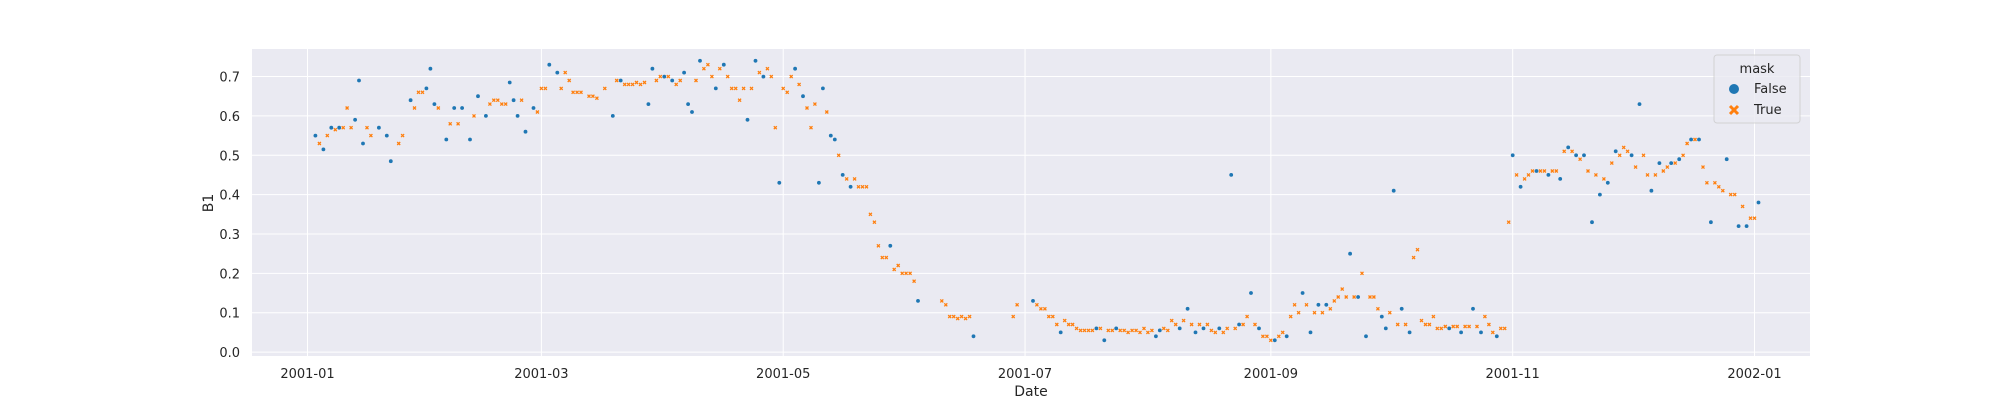  What do you see at coordinates (229, 274) in the screenshot?
I see `y-tick-label: 0.2` at bounding box center [229, 274].